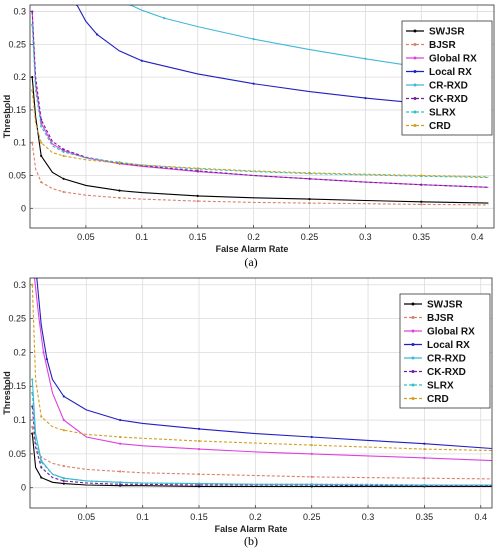 This screenshot has width=498, height=550. Describe the element at coordinates (447, 78) in the screenshot. I see `legend-box` at that location.